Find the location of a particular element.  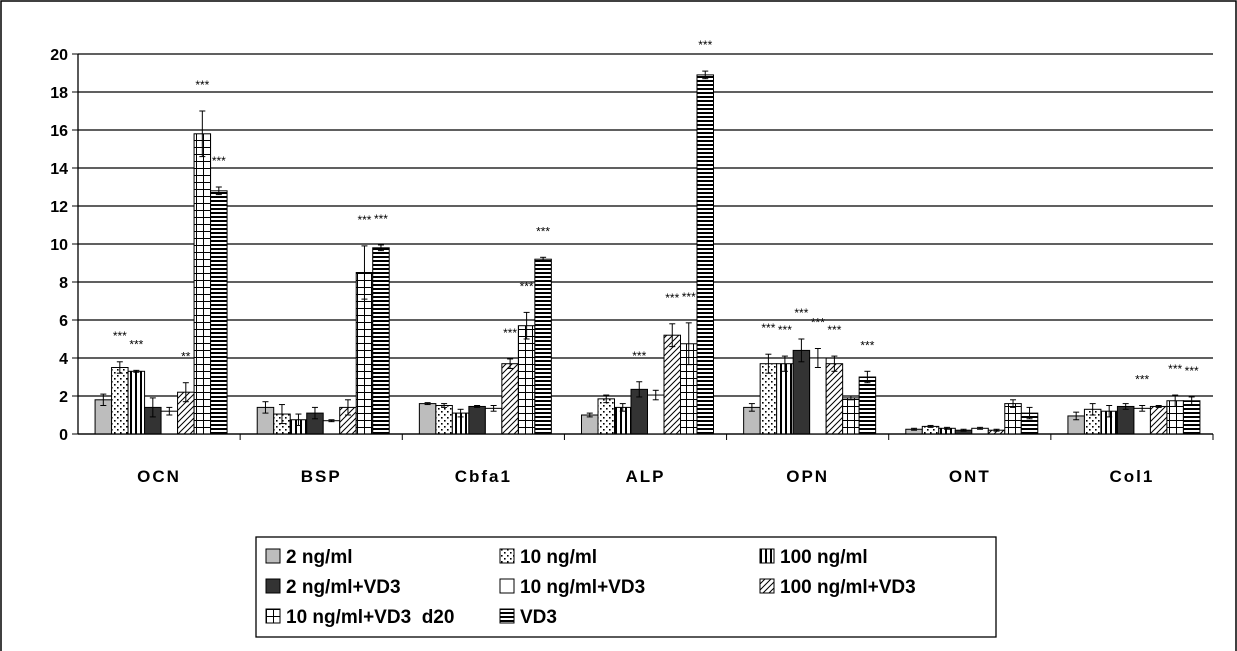

legend-label: 10 ng/ml+VD3 is located at coordinates (582, 587).